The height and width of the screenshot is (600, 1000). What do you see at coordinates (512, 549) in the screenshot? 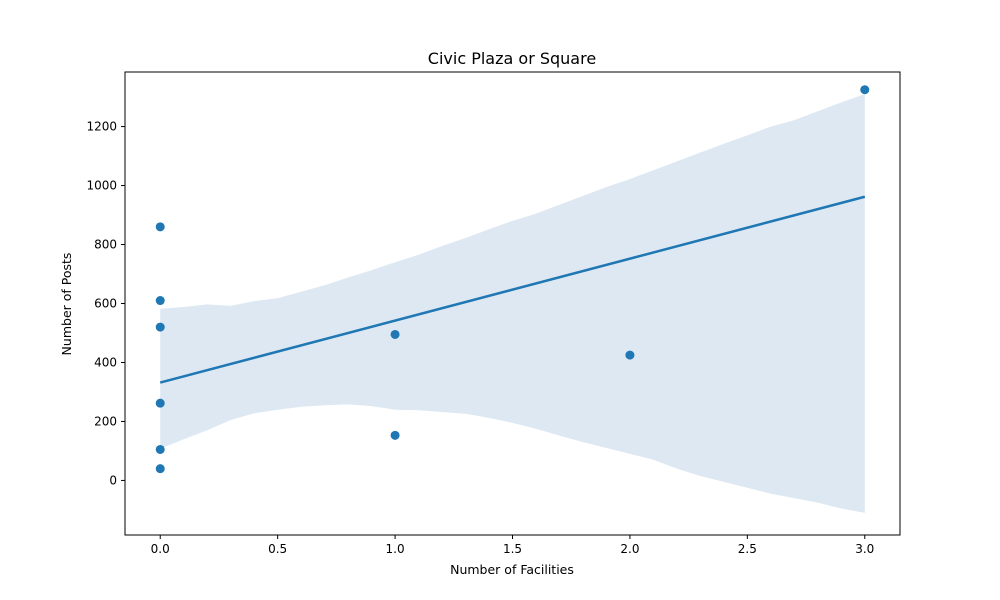
I see `x-tick-label: 1.5` at bounding box center [512, 549].